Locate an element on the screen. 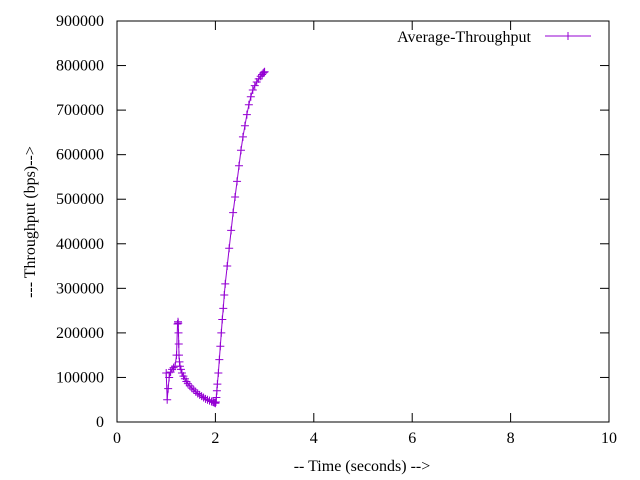  legend: Average-Throughput is located at coordinates (494, 37).